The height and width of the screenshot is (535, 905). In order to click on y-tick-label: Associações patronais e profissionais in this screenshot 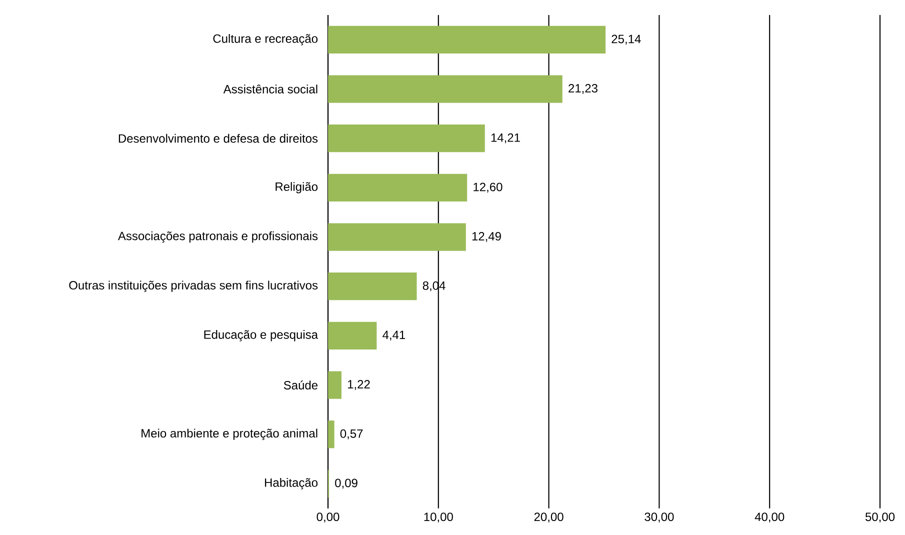, I will do `click(218, 237)`.